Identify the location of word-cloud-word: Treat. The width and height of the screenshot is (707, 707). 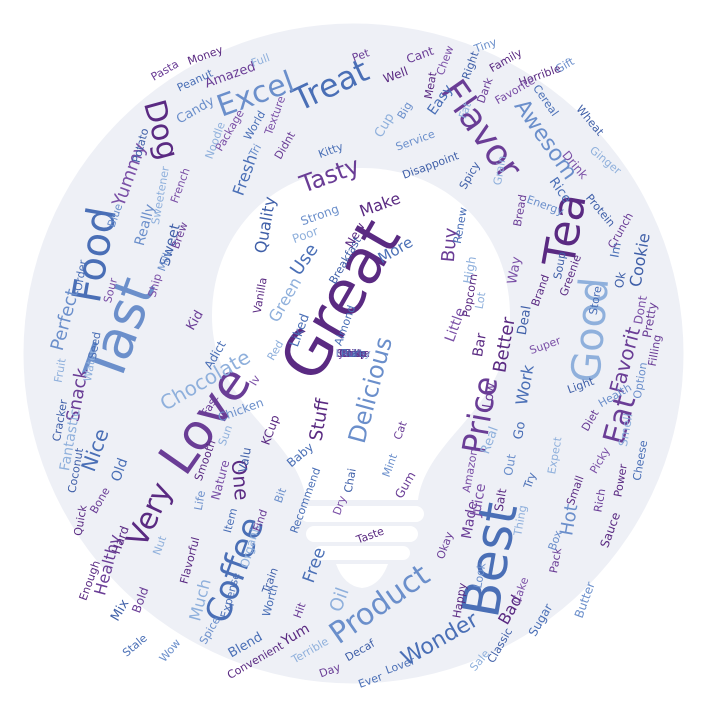
(330, 85).